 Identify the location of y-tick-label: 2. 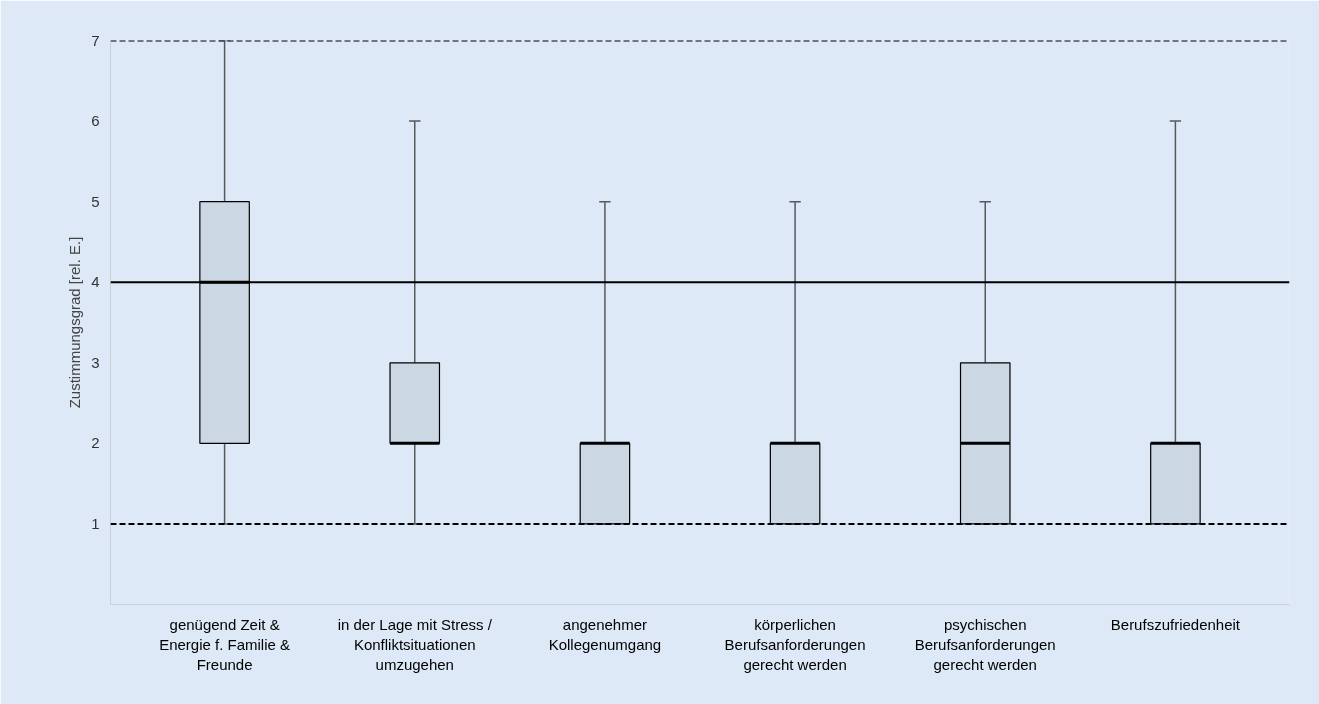
(95, 443).